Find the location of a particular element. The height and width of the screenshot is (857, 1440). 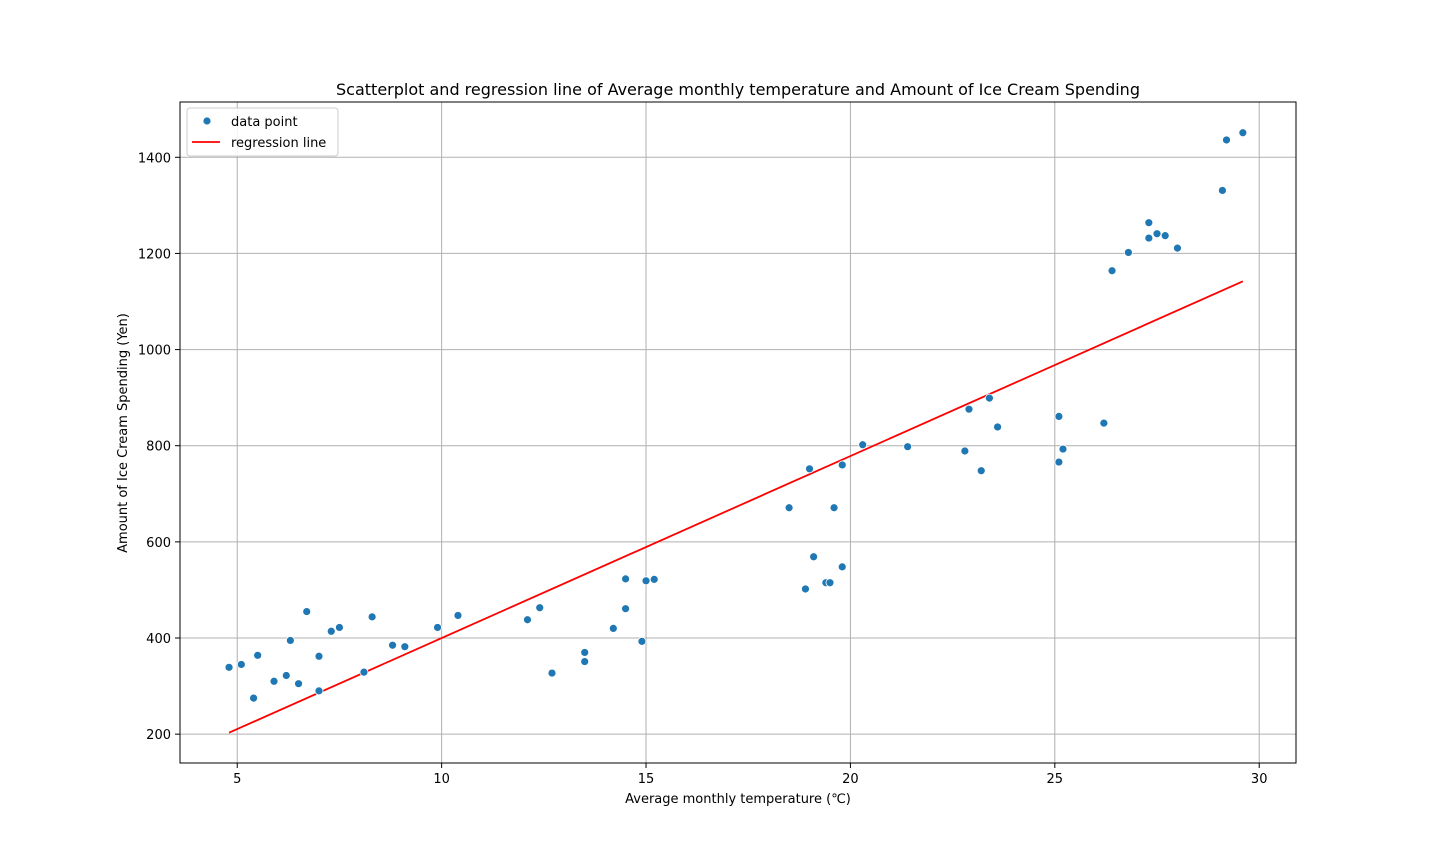

y-tick-label: 1200 is located at coordinates (154, 254).